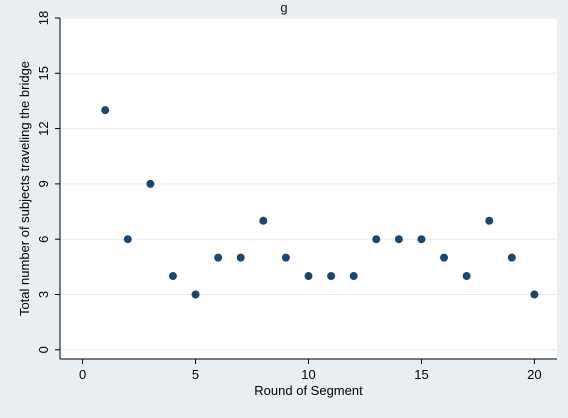 The height and width of the screenshot is (418, 568). Describe the element at coordinates (43, 294) in the screenshot. I see `y-tick-label: 3` at that location.